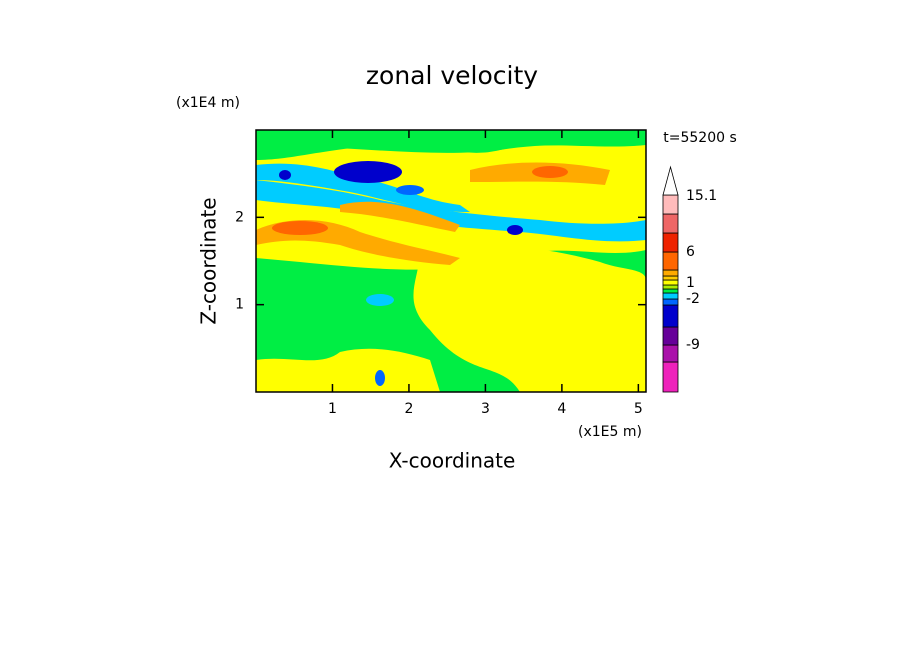  What do you see at coordinates (209, 260) in the screenshot?
I see `y-axis-label: Z-coordinate` at bounding box center [209, 260].